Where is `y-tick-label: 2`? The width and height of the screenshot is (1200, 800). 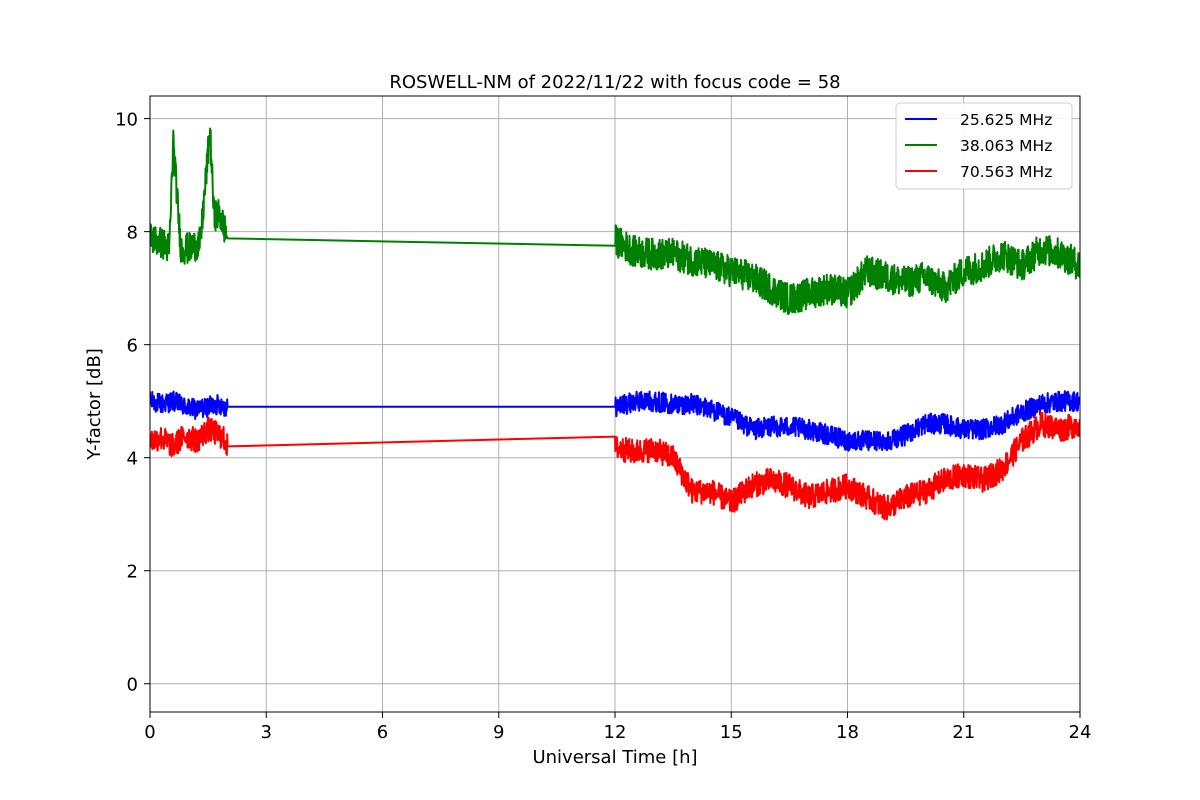
y-tick-label: 2 is located at coordinates (132, 572).